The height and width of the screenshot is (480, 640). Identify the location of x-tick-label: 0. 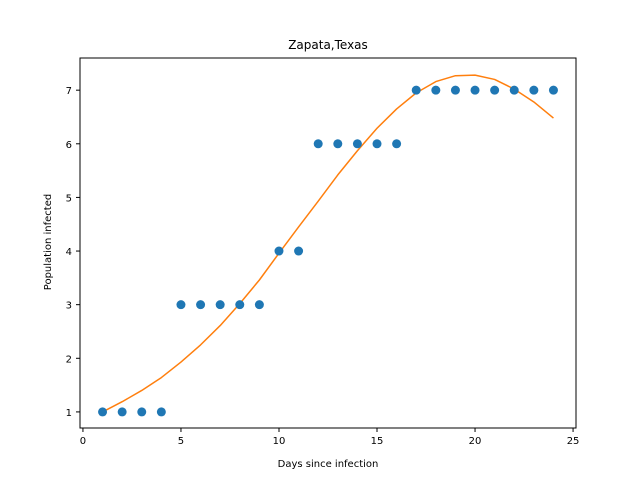
(83, 441).